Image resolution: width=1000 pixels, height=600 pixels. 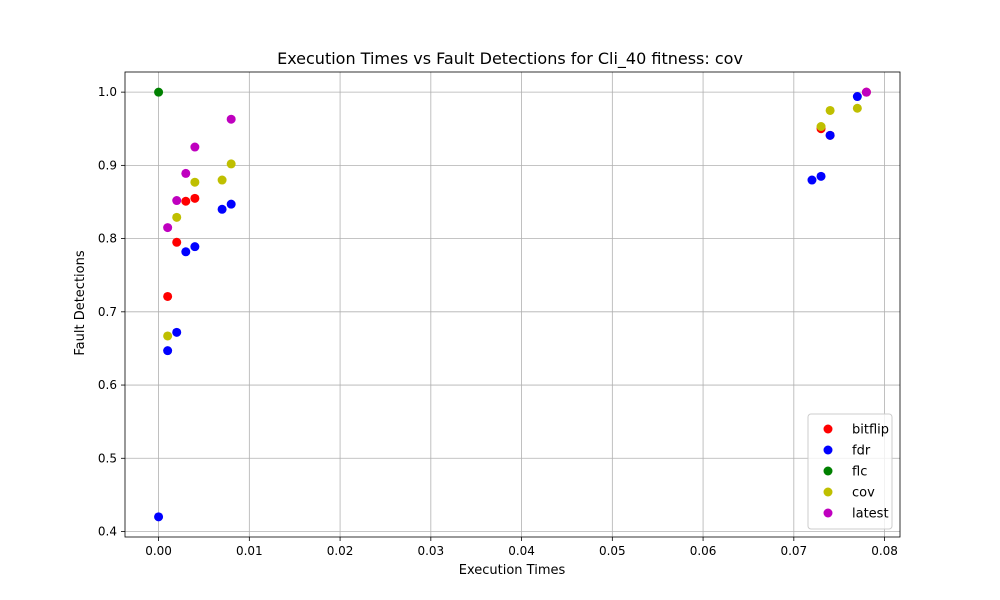 I want to click on x-axis-label: Execution Times, so click(x=512, y=570).